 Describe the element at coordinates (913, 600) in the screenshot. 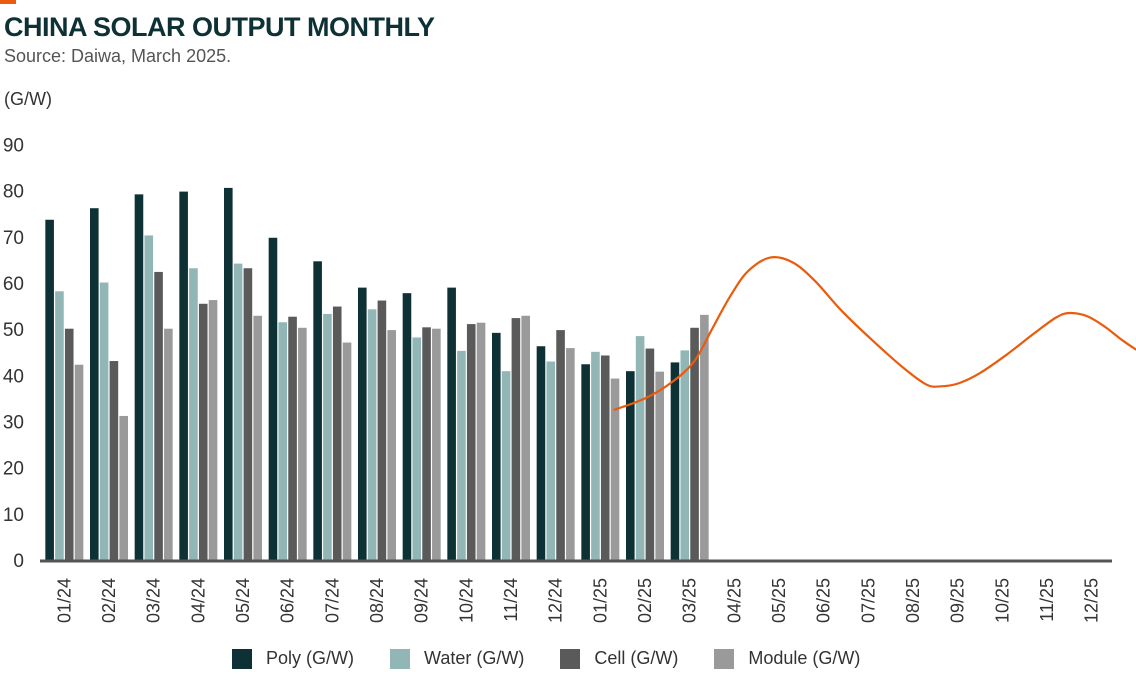

I see `x-tick-label: 08/25` at that location.